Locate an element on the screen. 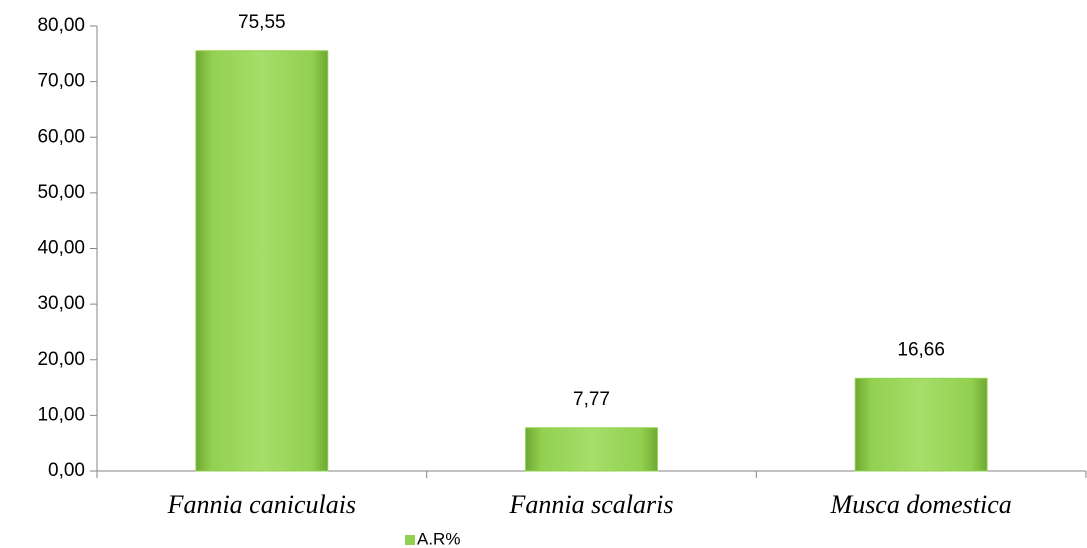  y-tick-label: 30,00 is located at coordinates (61, 303).